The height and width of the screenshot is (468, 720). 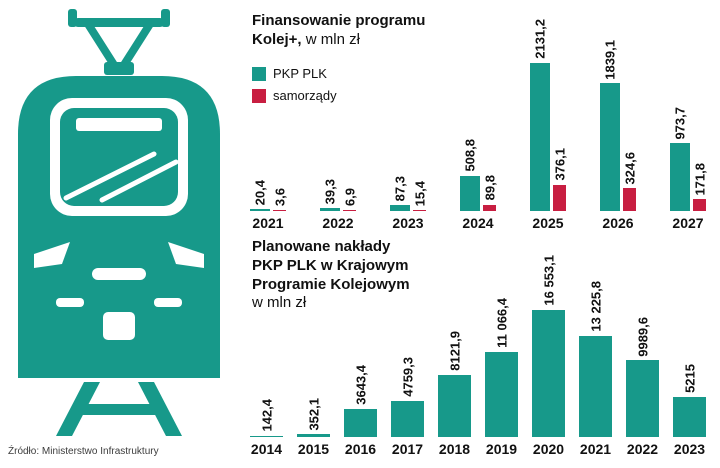 What do you see at coordinates (300, 73) in the screenshot?
I see `legend-label: PKP PLK` at bounding box center [300, 73].